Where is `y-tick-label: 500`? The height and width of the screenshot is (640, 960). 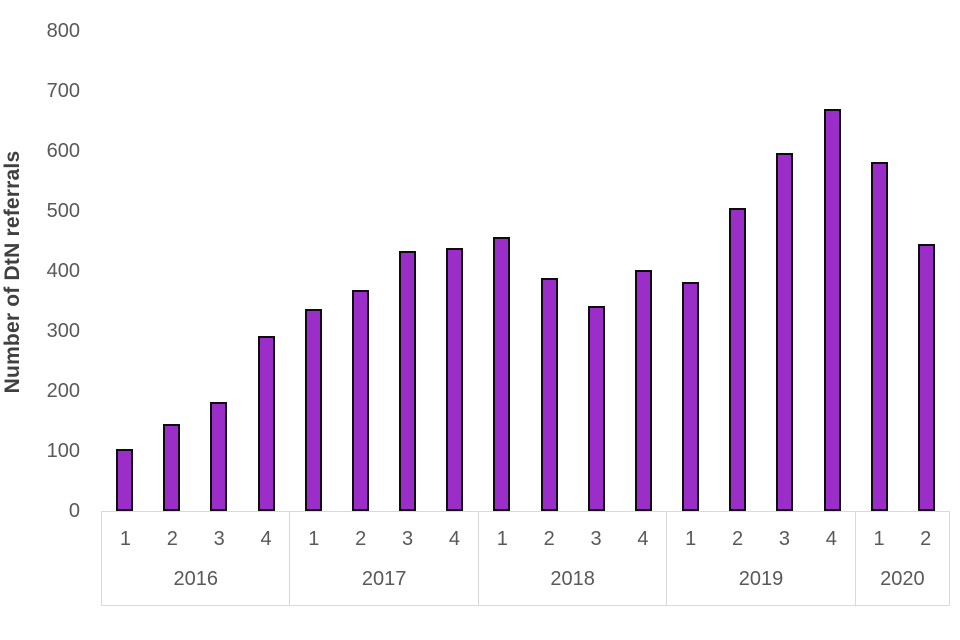
y-tick-label: 500 is located at coordinates (63, 211).